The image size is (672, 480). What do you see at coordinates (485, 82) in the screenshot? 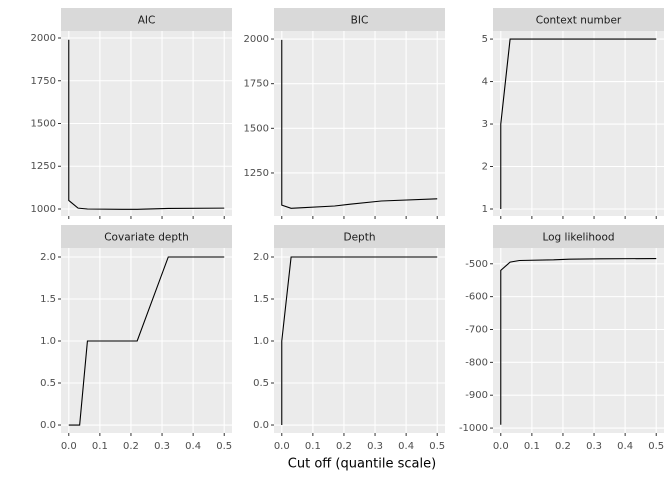
I see `y-tick-label: 4` at bounding box center [485, 82].